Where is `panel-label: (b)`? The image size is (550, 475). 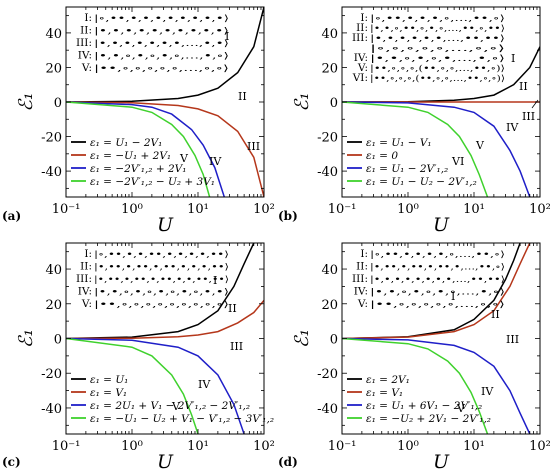
panel-label: (b) is located at coordinates (288, 216).